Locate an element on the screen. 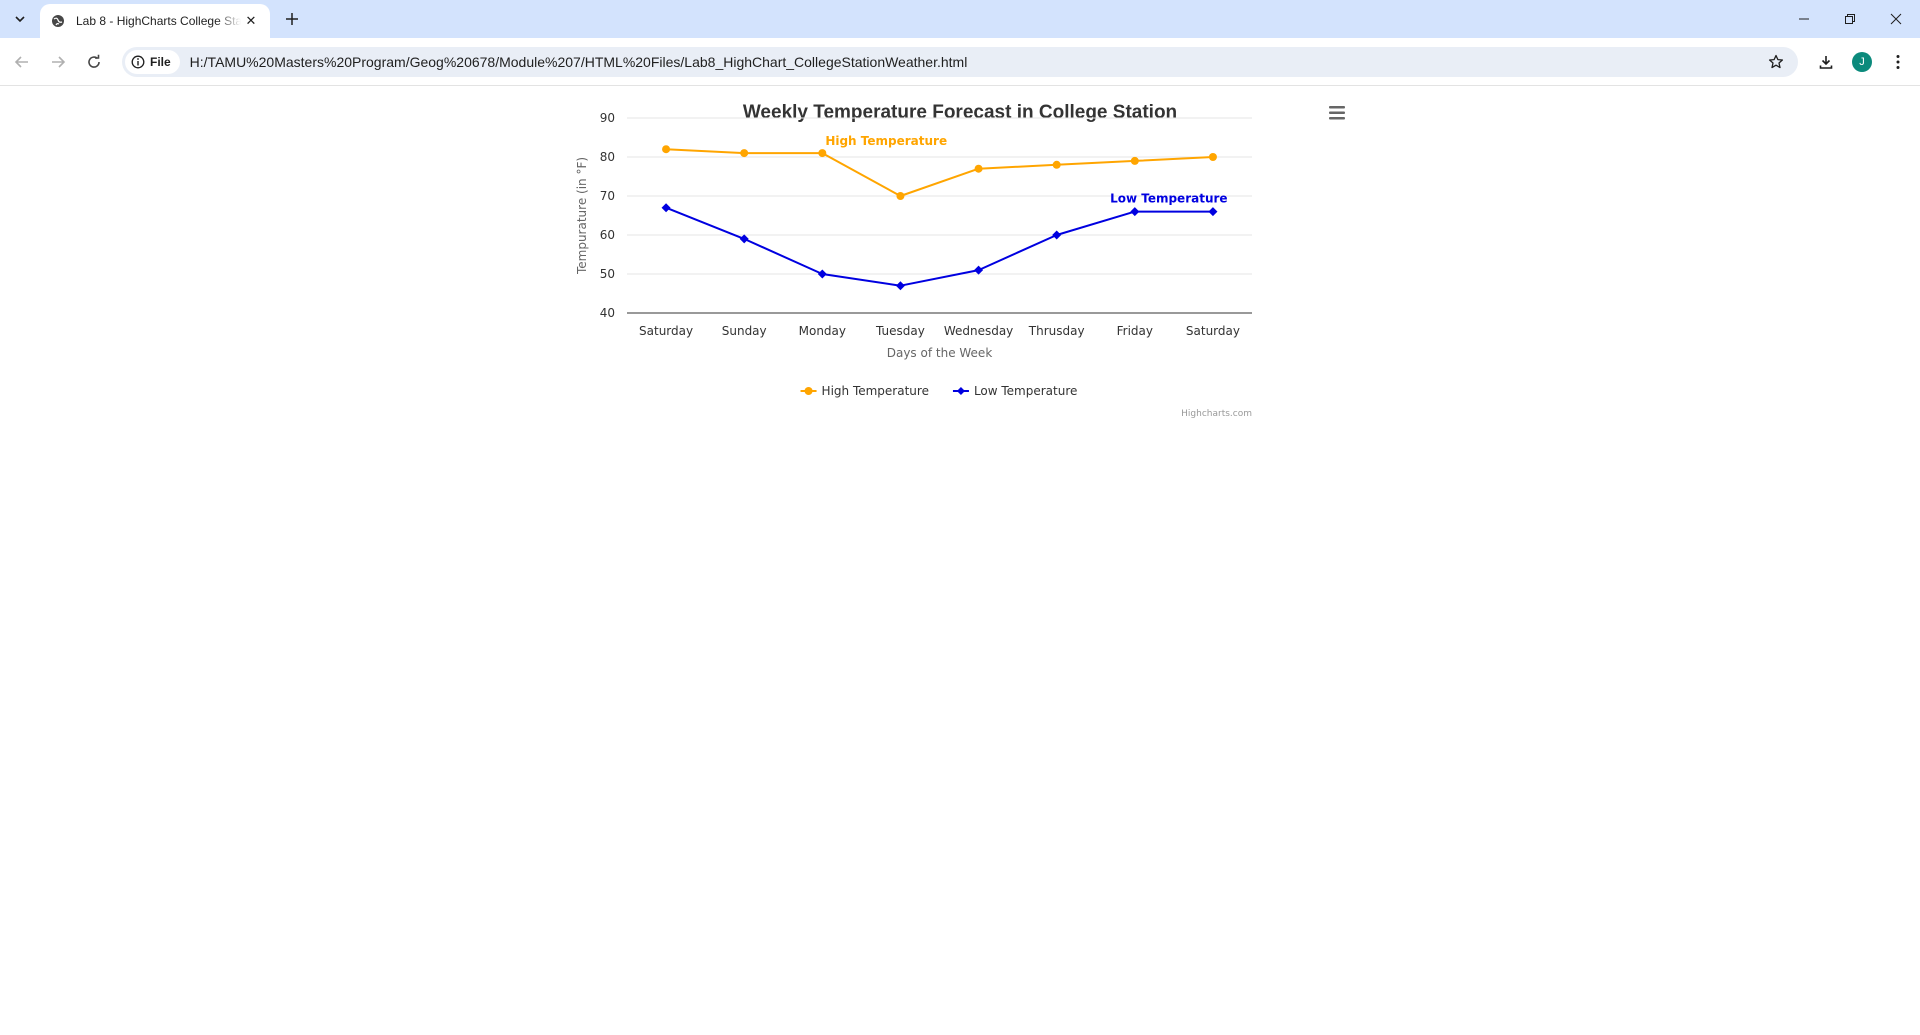 The image size is (1920, 1035). close-tab-icon: ✕ is located at coordinates (251, 20).